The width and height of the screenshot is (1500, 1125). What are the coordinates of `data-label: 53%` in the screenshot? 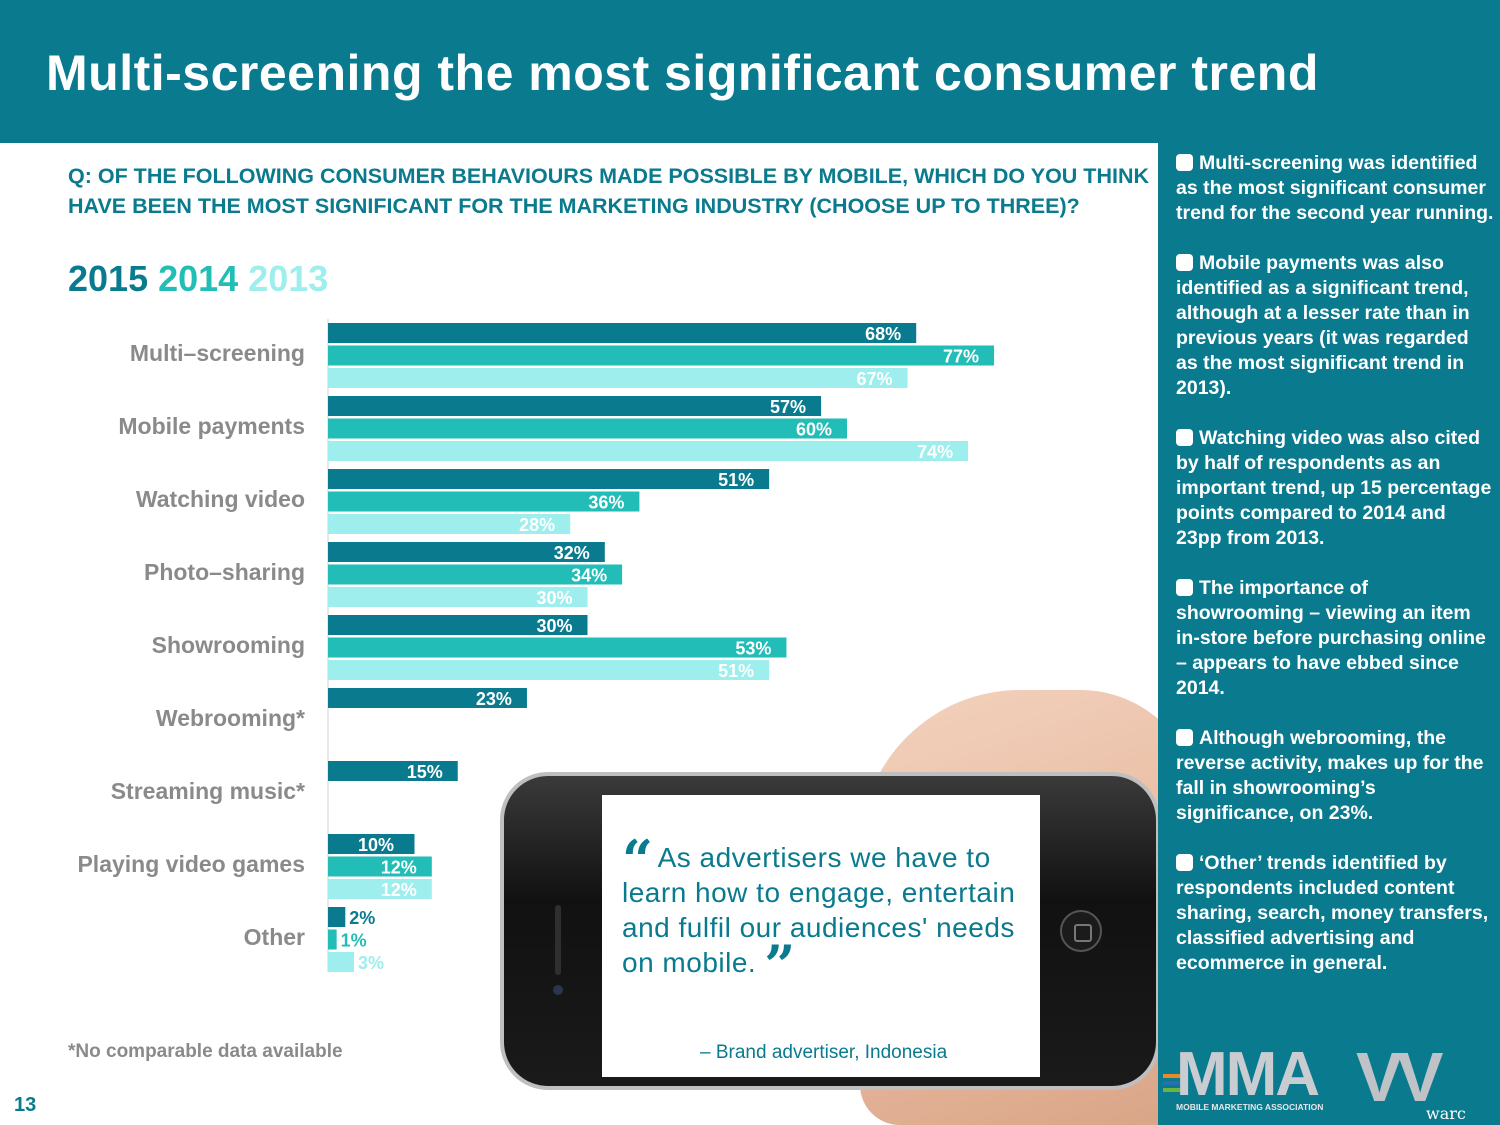 It's located at (753, 649).